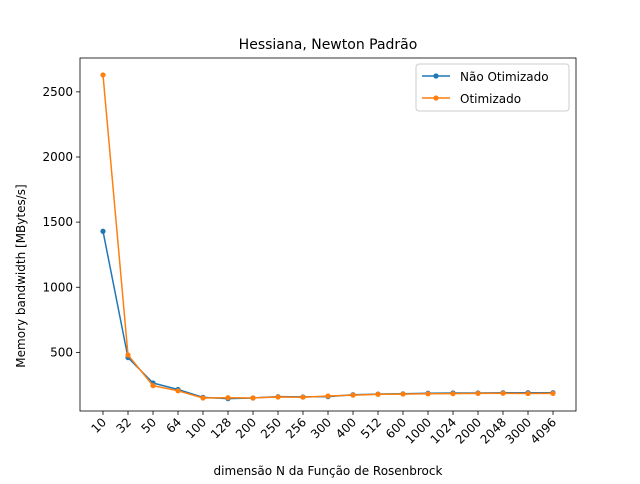  What do you see at coordinates (504, 77) in the screenshot?
I see `legend-label: Não Otimizado` at bounding box center [504, 77].